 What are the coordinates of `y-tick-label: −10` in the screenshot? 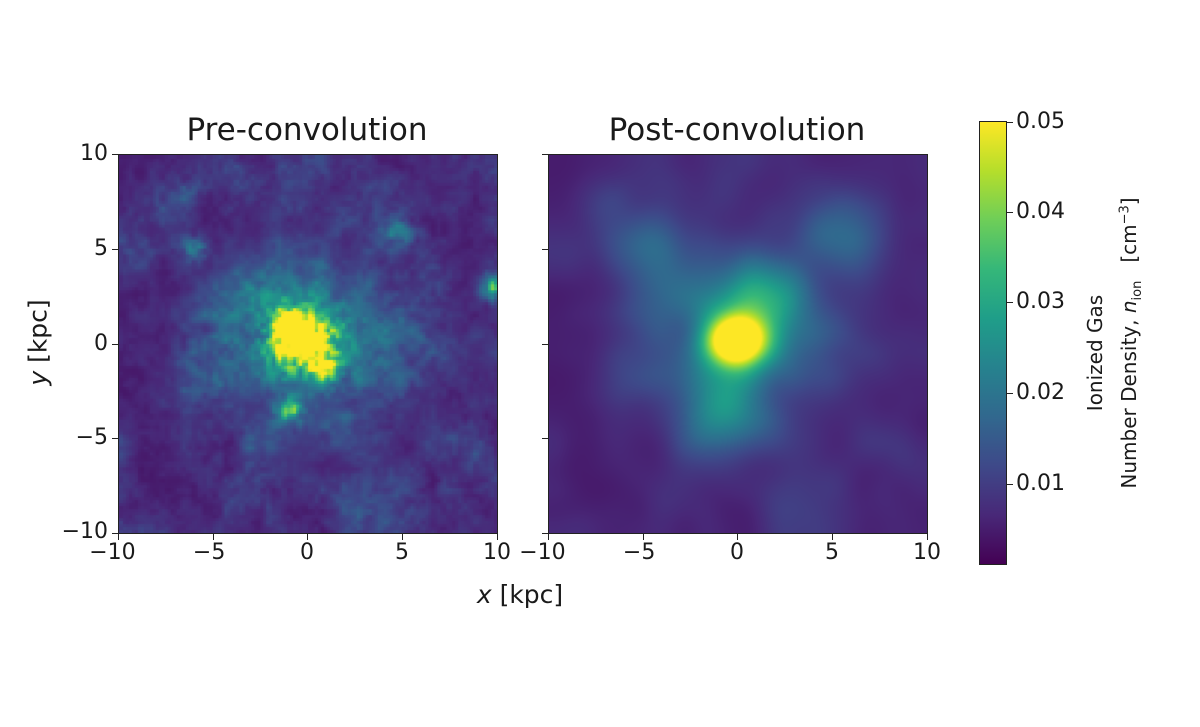 It's located at (84, 531).